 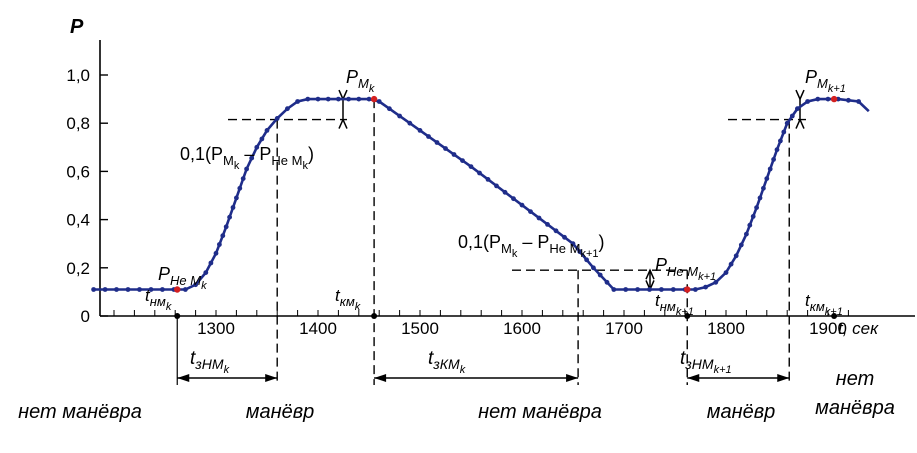 What do you see at coordinates (78, 75) in the screenshot?
I see `y-tick-label: 1,0` at bounding box center [78, 75].